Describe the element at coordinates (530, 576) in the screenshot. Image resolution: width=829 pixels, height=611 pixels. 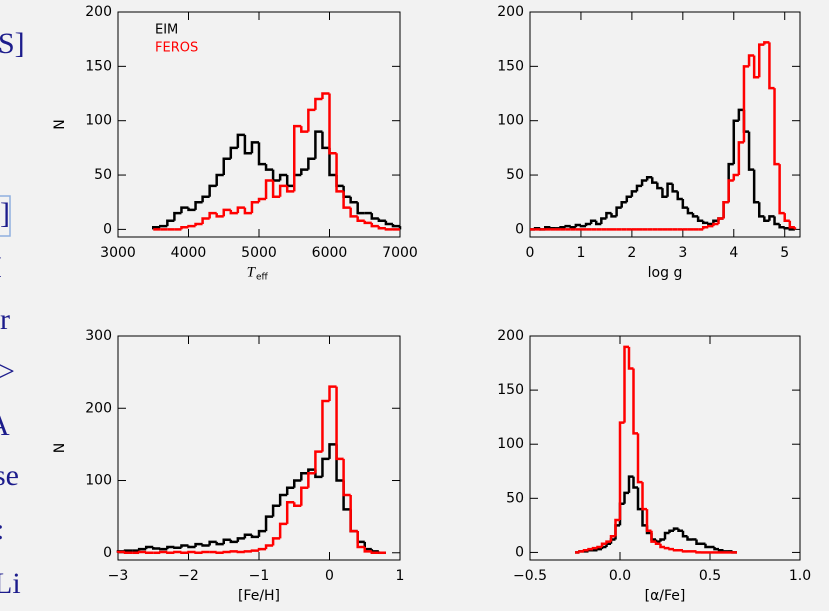
I see `x-tick-label: −0.5` at that location.